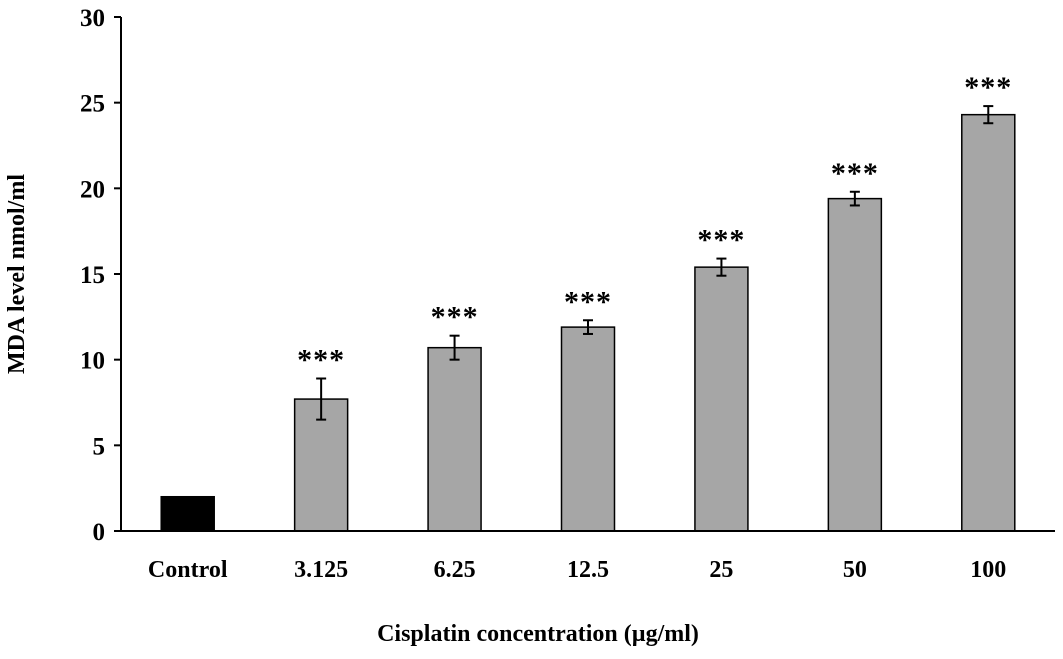  Describe the element at coordinates (588, 570) in the screenshot. I see `x-tick-label: 12.5` at that location.